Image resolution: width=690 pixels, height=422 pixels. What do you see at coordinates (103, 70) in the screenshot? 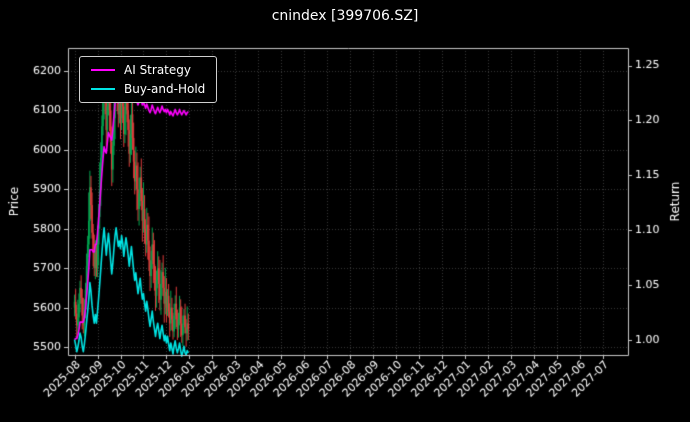
I see `ai-strategy-line-swatch` at bounding box center [103, 70].